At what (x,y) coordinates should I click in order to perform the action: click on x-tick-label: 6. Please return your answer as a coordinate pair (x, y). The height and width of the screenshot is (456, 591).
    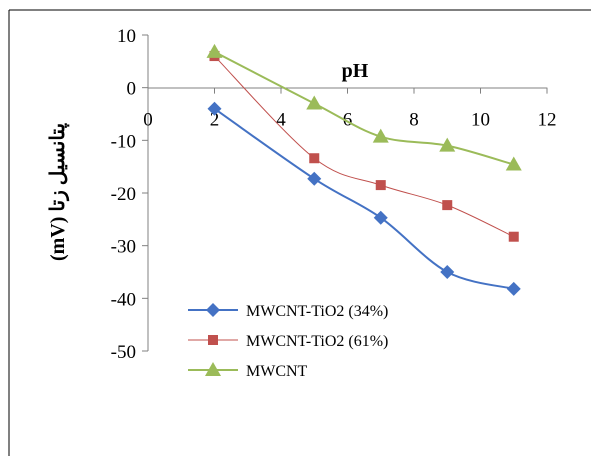
    Looking at the image, I should click on (348, 120).